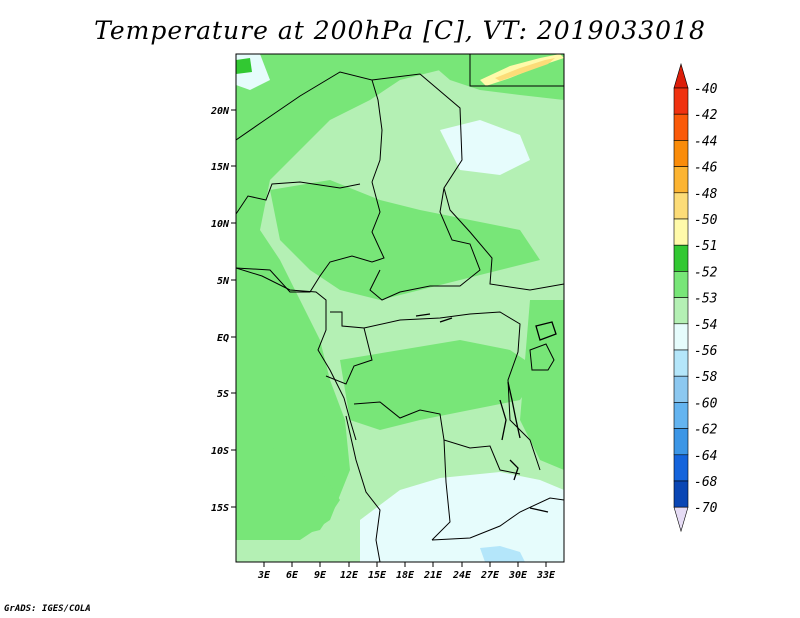 The height and width of the screenshot is (618, 800). I want to click on lat-label: 5S, so click(223, 394).